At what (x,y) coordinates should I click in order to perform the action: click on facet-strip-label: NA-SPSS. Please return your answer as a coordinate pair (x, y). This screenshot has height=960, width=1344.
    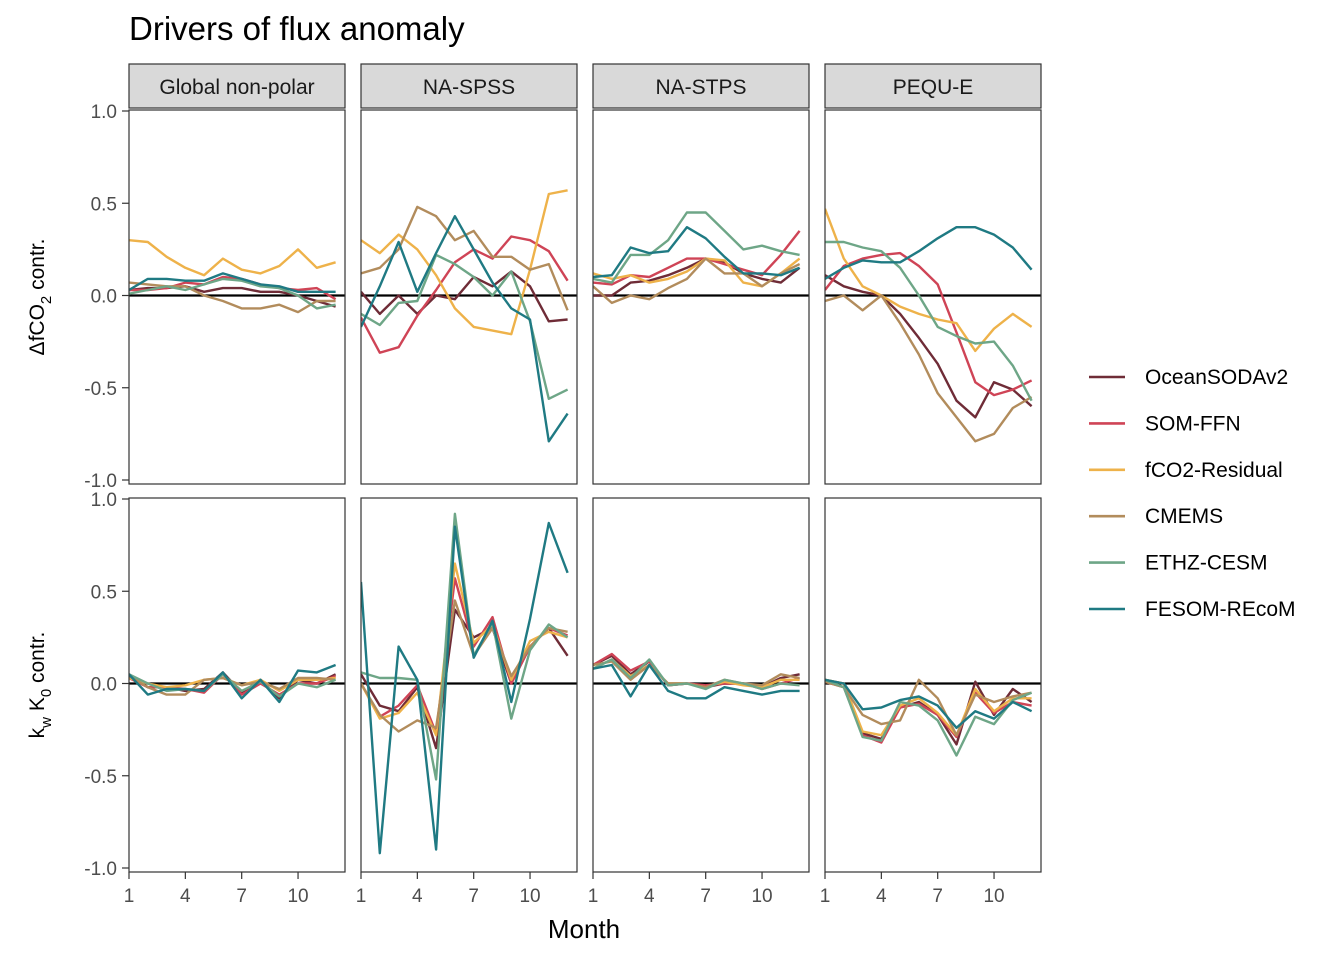
    Looking at the image, I should click on (469, 87).